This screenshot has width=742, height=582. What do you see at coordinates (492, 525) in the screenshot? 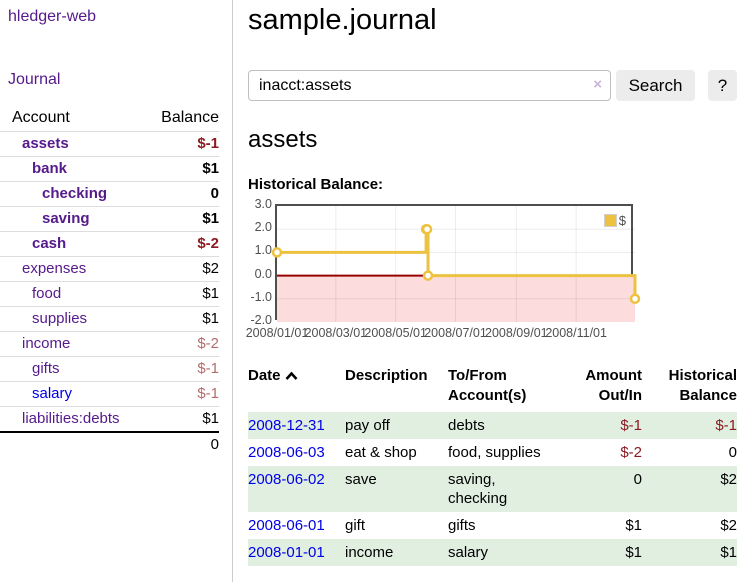
I see `transaction-row: 2008-06-01 gift gifts $1 $2` at bounding box center [492, 525].